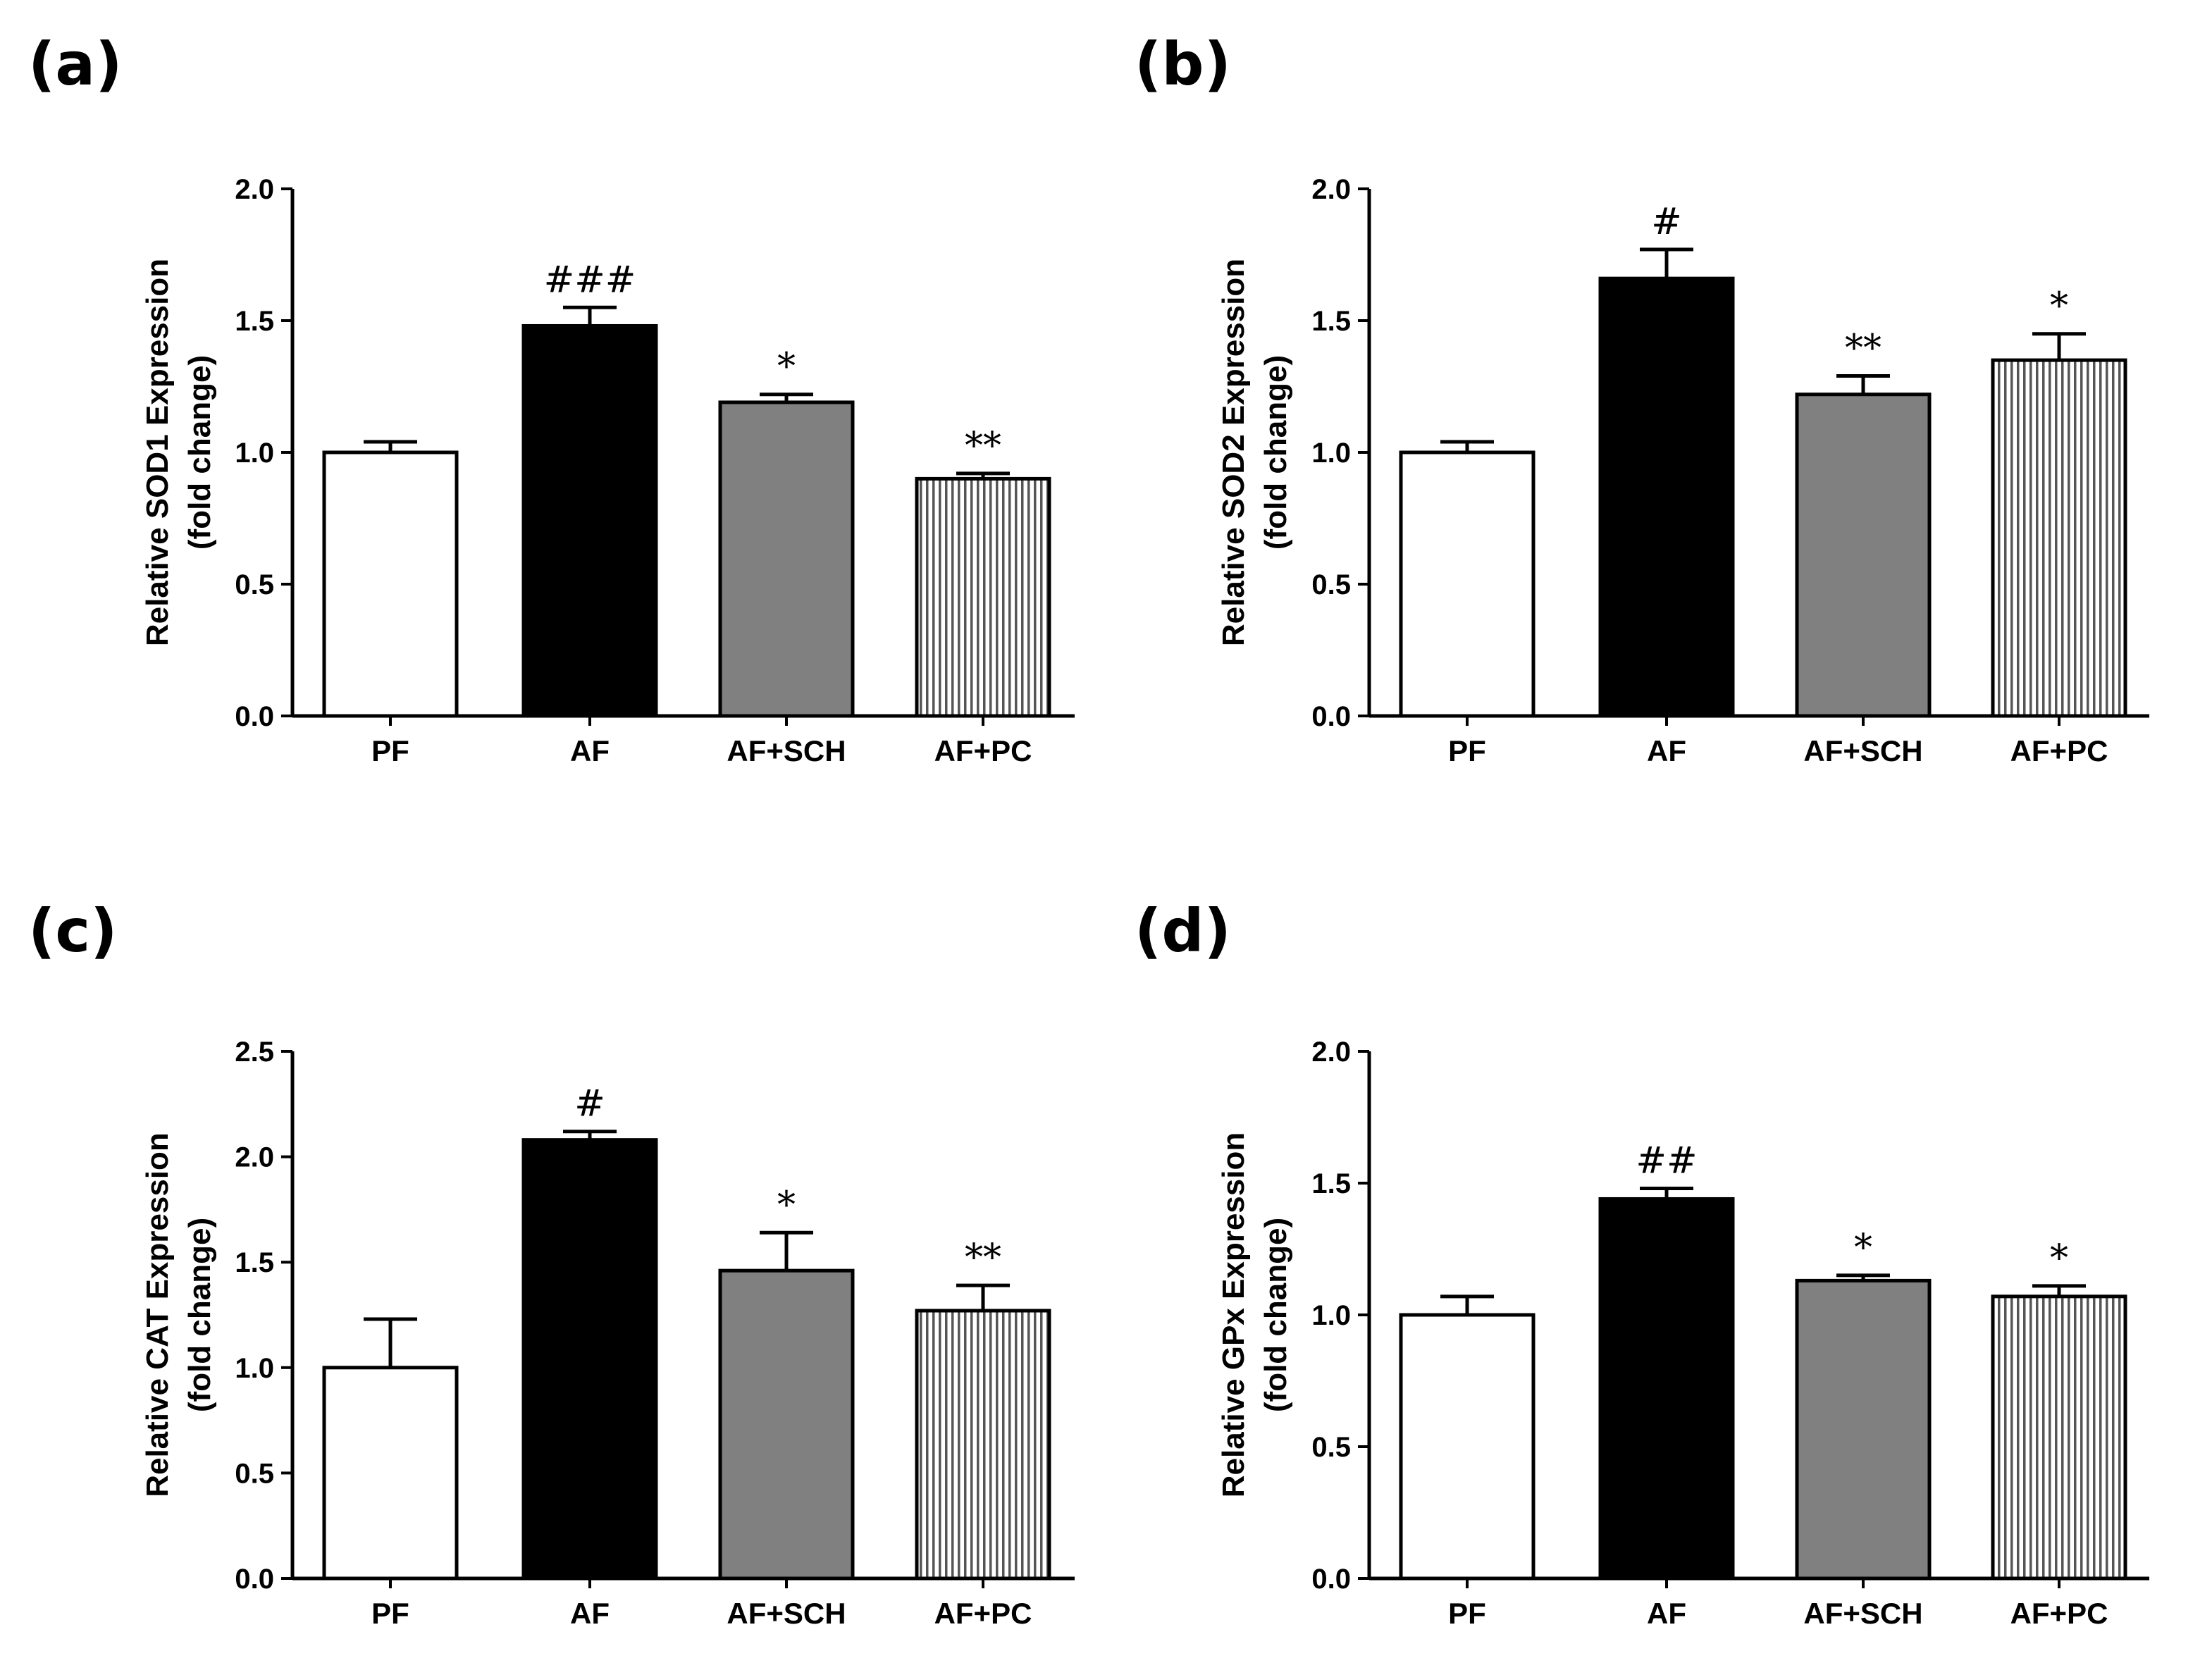 This screenshot has width=2212, height=1663. What do you see at coordinates (1233, 1314) in the screenshot?
I see `y-axis-title: Relative GPx Expression` at bounding box center [1233, 1314].